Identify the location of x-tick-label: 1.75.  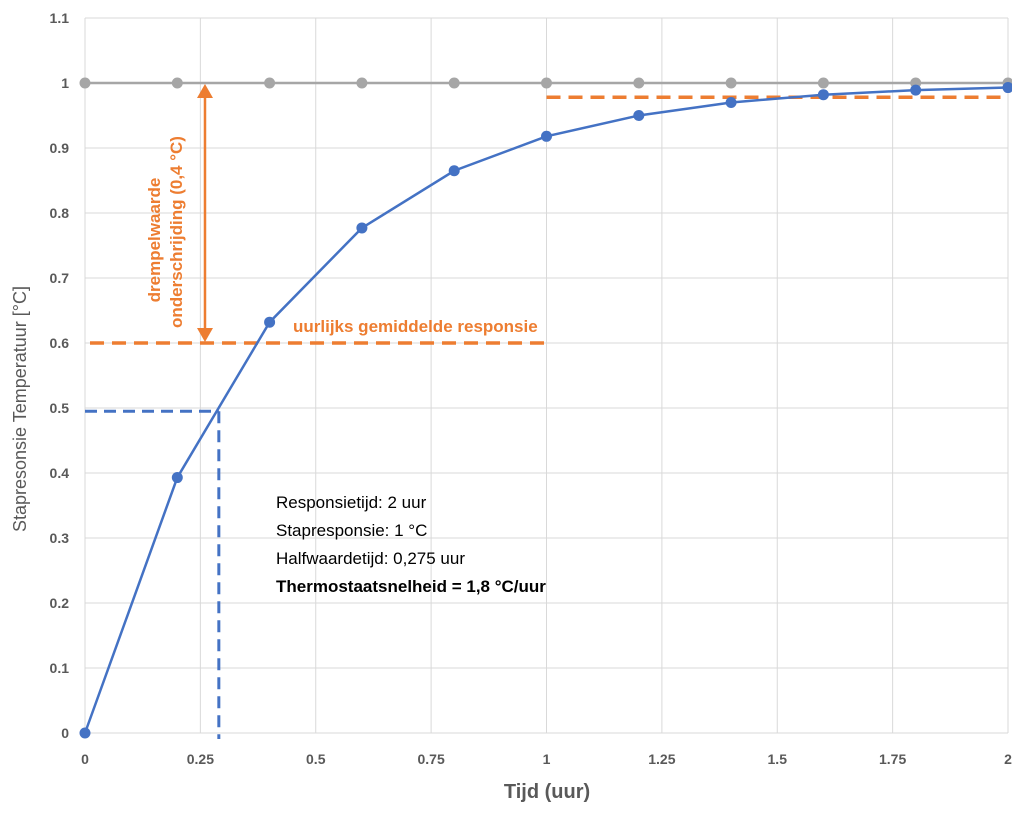
(892, 759).